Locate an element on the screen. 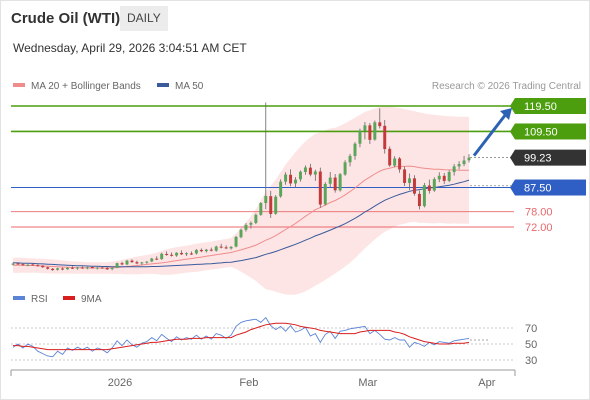 This screenshot has width=590, height=400. rsi-panel: 70 50 30 is located at coordinates (274, 341).